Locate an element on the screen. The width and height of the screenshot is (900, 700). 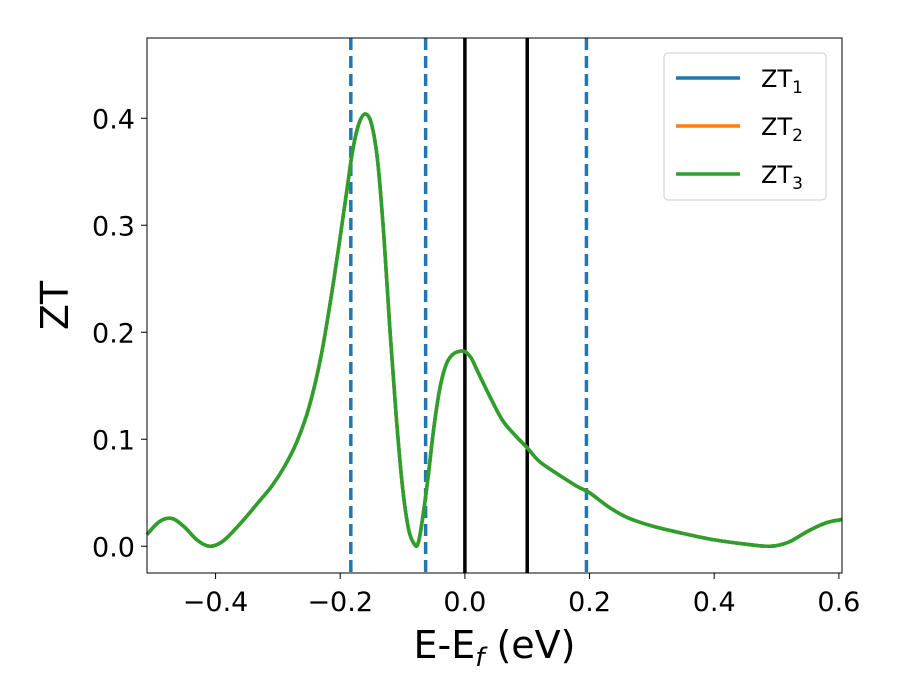
y-tick-label: 0.3 is located at coordinates (113, 226).